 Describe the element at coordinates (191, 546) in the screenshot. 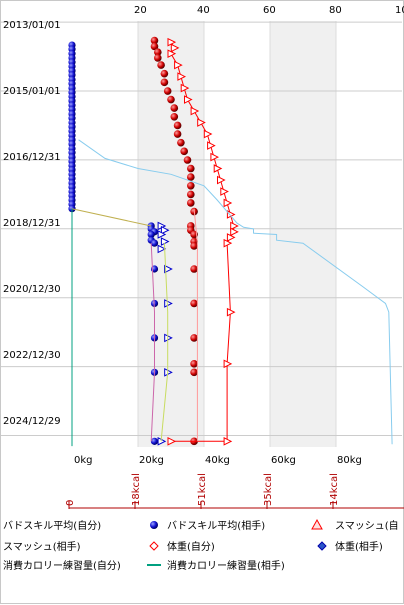

I see `legend-label: 体重(自分)` at that location.